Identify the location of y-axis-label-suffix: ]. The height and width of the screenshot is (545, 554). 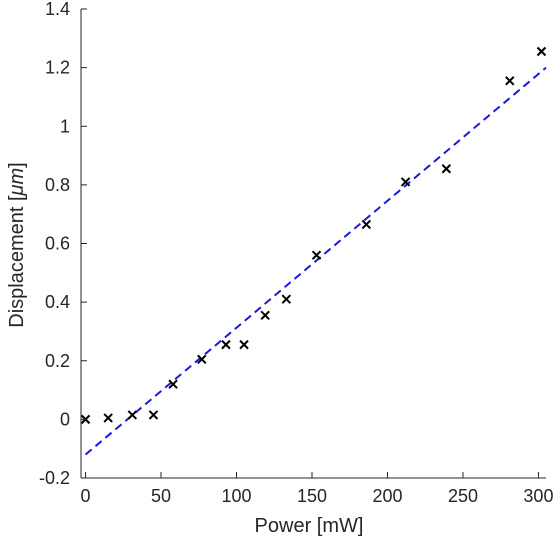
(17, 165).